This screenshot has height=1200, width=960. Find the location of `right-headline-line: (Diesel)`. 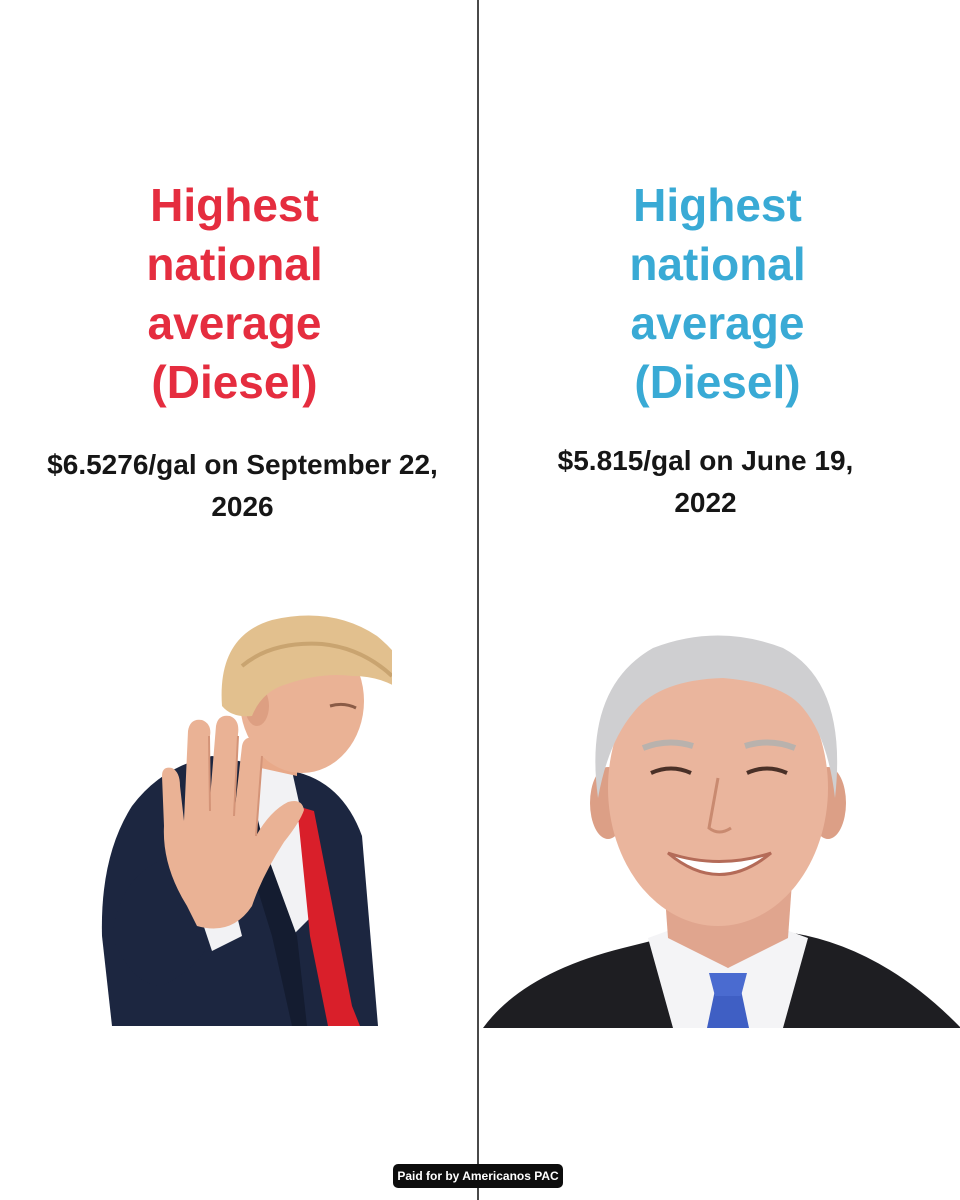

right-headline-line: (Diesel) is located at coordinates (717, 382).